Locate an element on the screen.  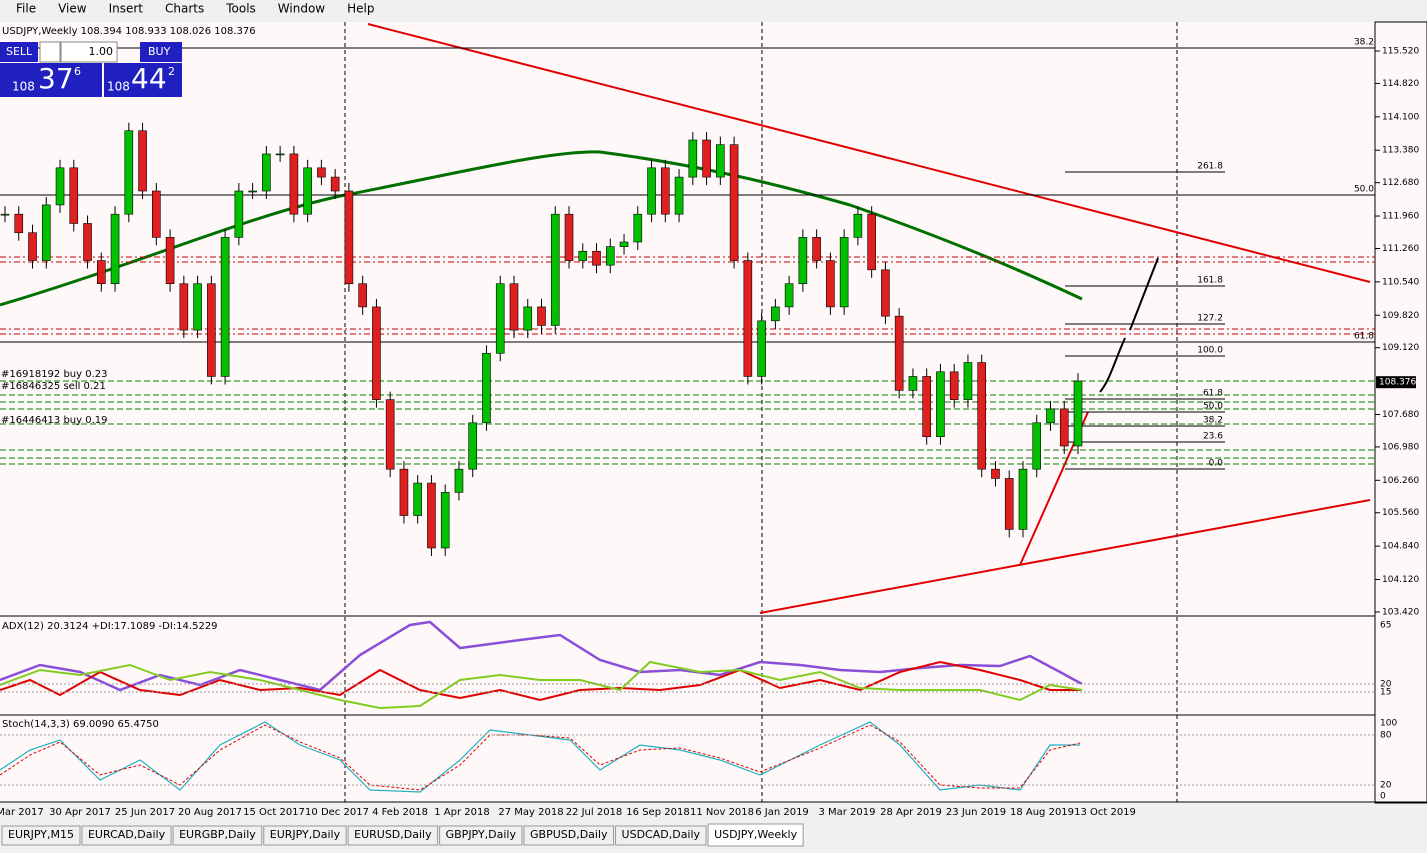
tab-label: USDJPY,Weekly is located at coordinates (756, 834).